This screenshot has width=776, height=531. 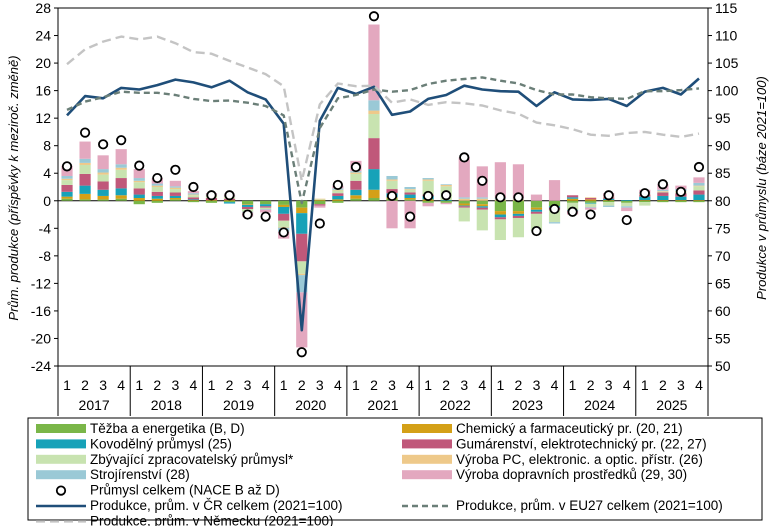 What do you see at coordinates (727, 63) in the screenshot?
I see `y-right-tick-label: 105` at bounding box center [727, 63].